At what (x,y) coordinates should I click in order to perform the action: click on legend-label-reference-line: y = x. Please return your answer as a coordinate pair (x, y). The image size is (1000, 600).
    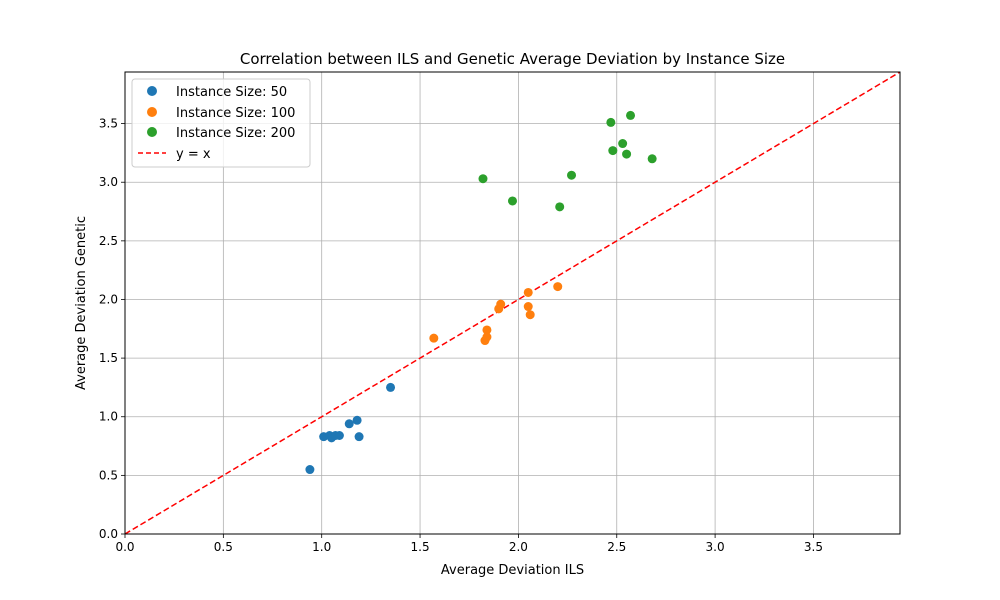
    Looking at the image, I should click on (193, 154).